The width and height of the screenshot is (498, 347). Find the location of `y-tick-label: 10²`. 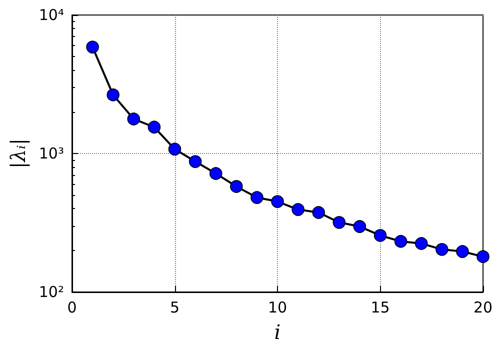

y-tick-label: 10² is located at coordinates (51, 292).